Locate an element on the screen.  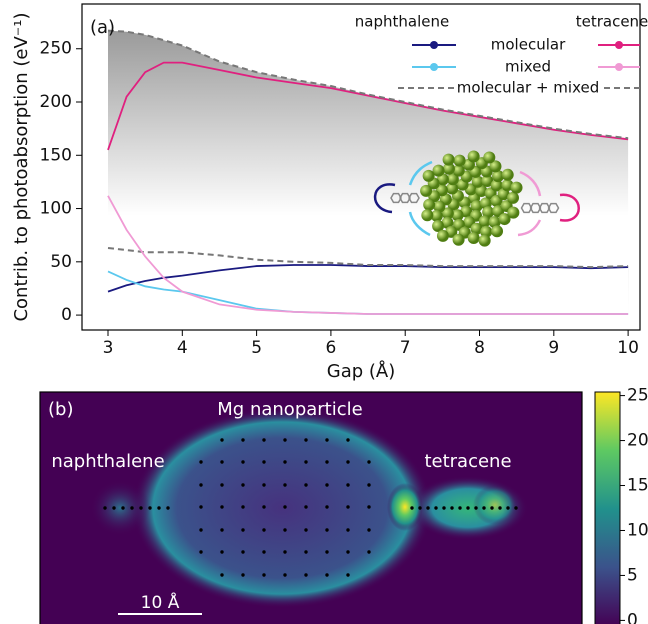
y-tick-label: 100 is located at coordinates (56, 209).